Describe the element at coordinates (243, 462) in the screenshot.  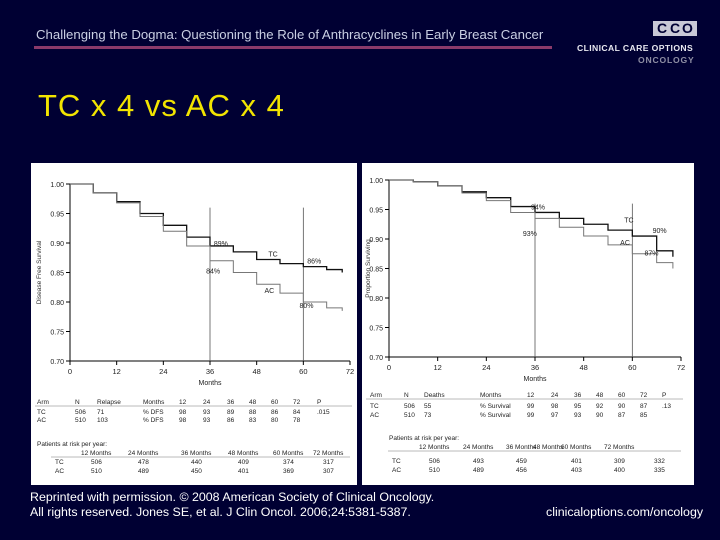
I see `at-risk-cell: 409` at that location.